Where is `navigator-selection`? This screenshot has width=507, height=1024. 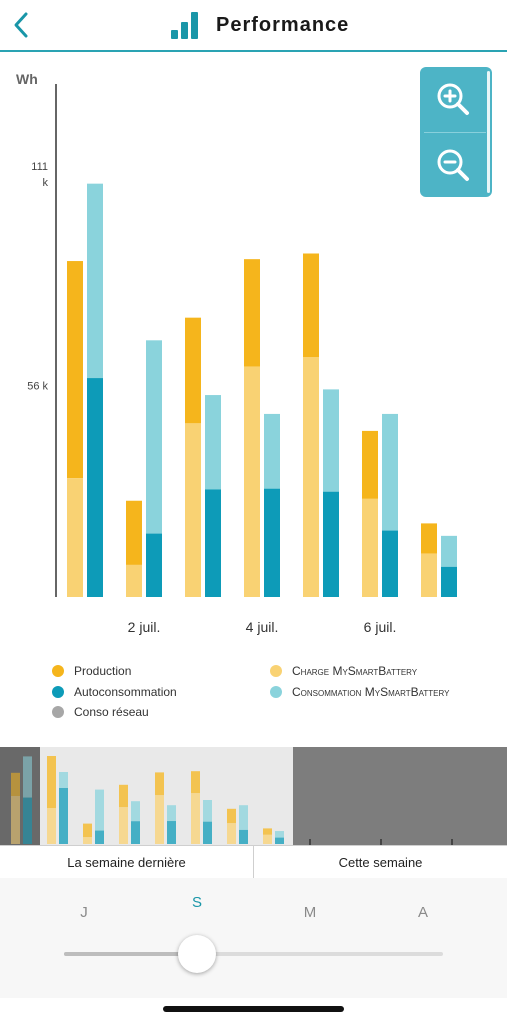 navigator-selection is located at coordinates (166, 796).